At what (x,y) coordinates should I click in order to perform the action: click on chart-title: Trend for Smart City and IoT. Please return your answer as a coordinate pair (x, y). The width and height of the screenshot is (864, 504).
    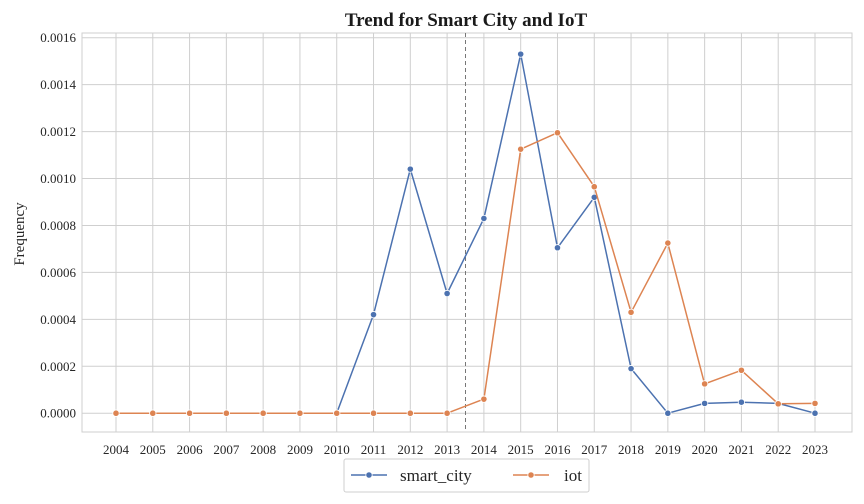
    Looking at the image, I should click on (466, 20).